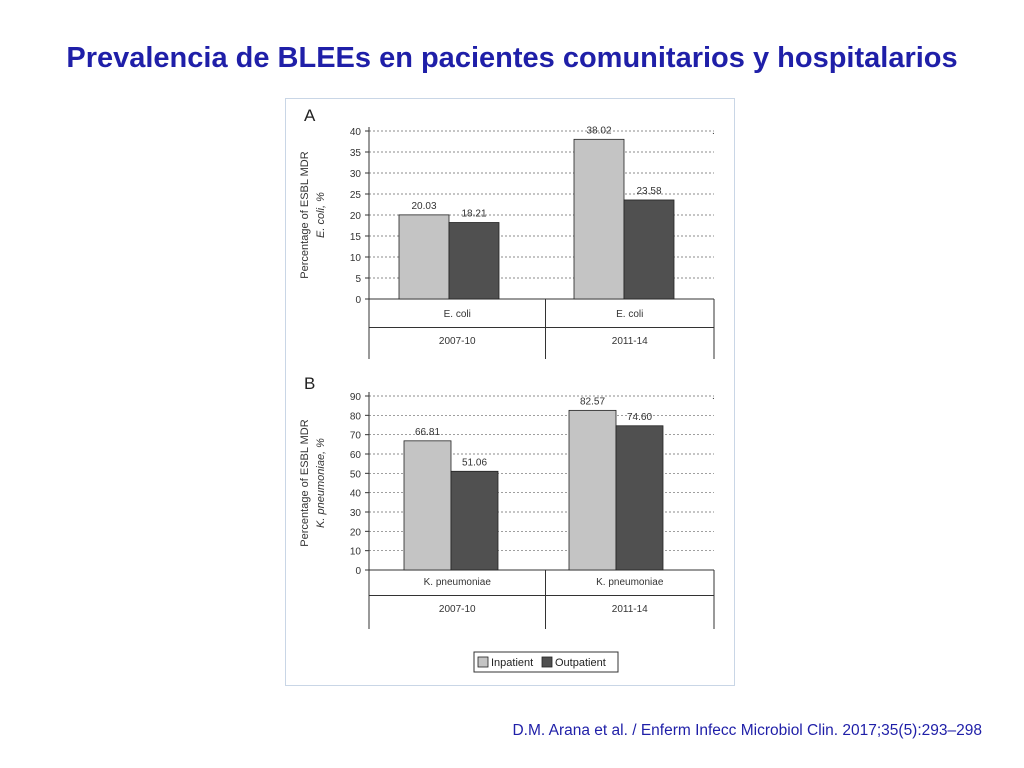 Image resolution: width=1024 pixels, height=768 pixels. Describe the element at coordinates (356, 416) in the screenshot. I see `panel-b-y-tick-label: 80` at that location.